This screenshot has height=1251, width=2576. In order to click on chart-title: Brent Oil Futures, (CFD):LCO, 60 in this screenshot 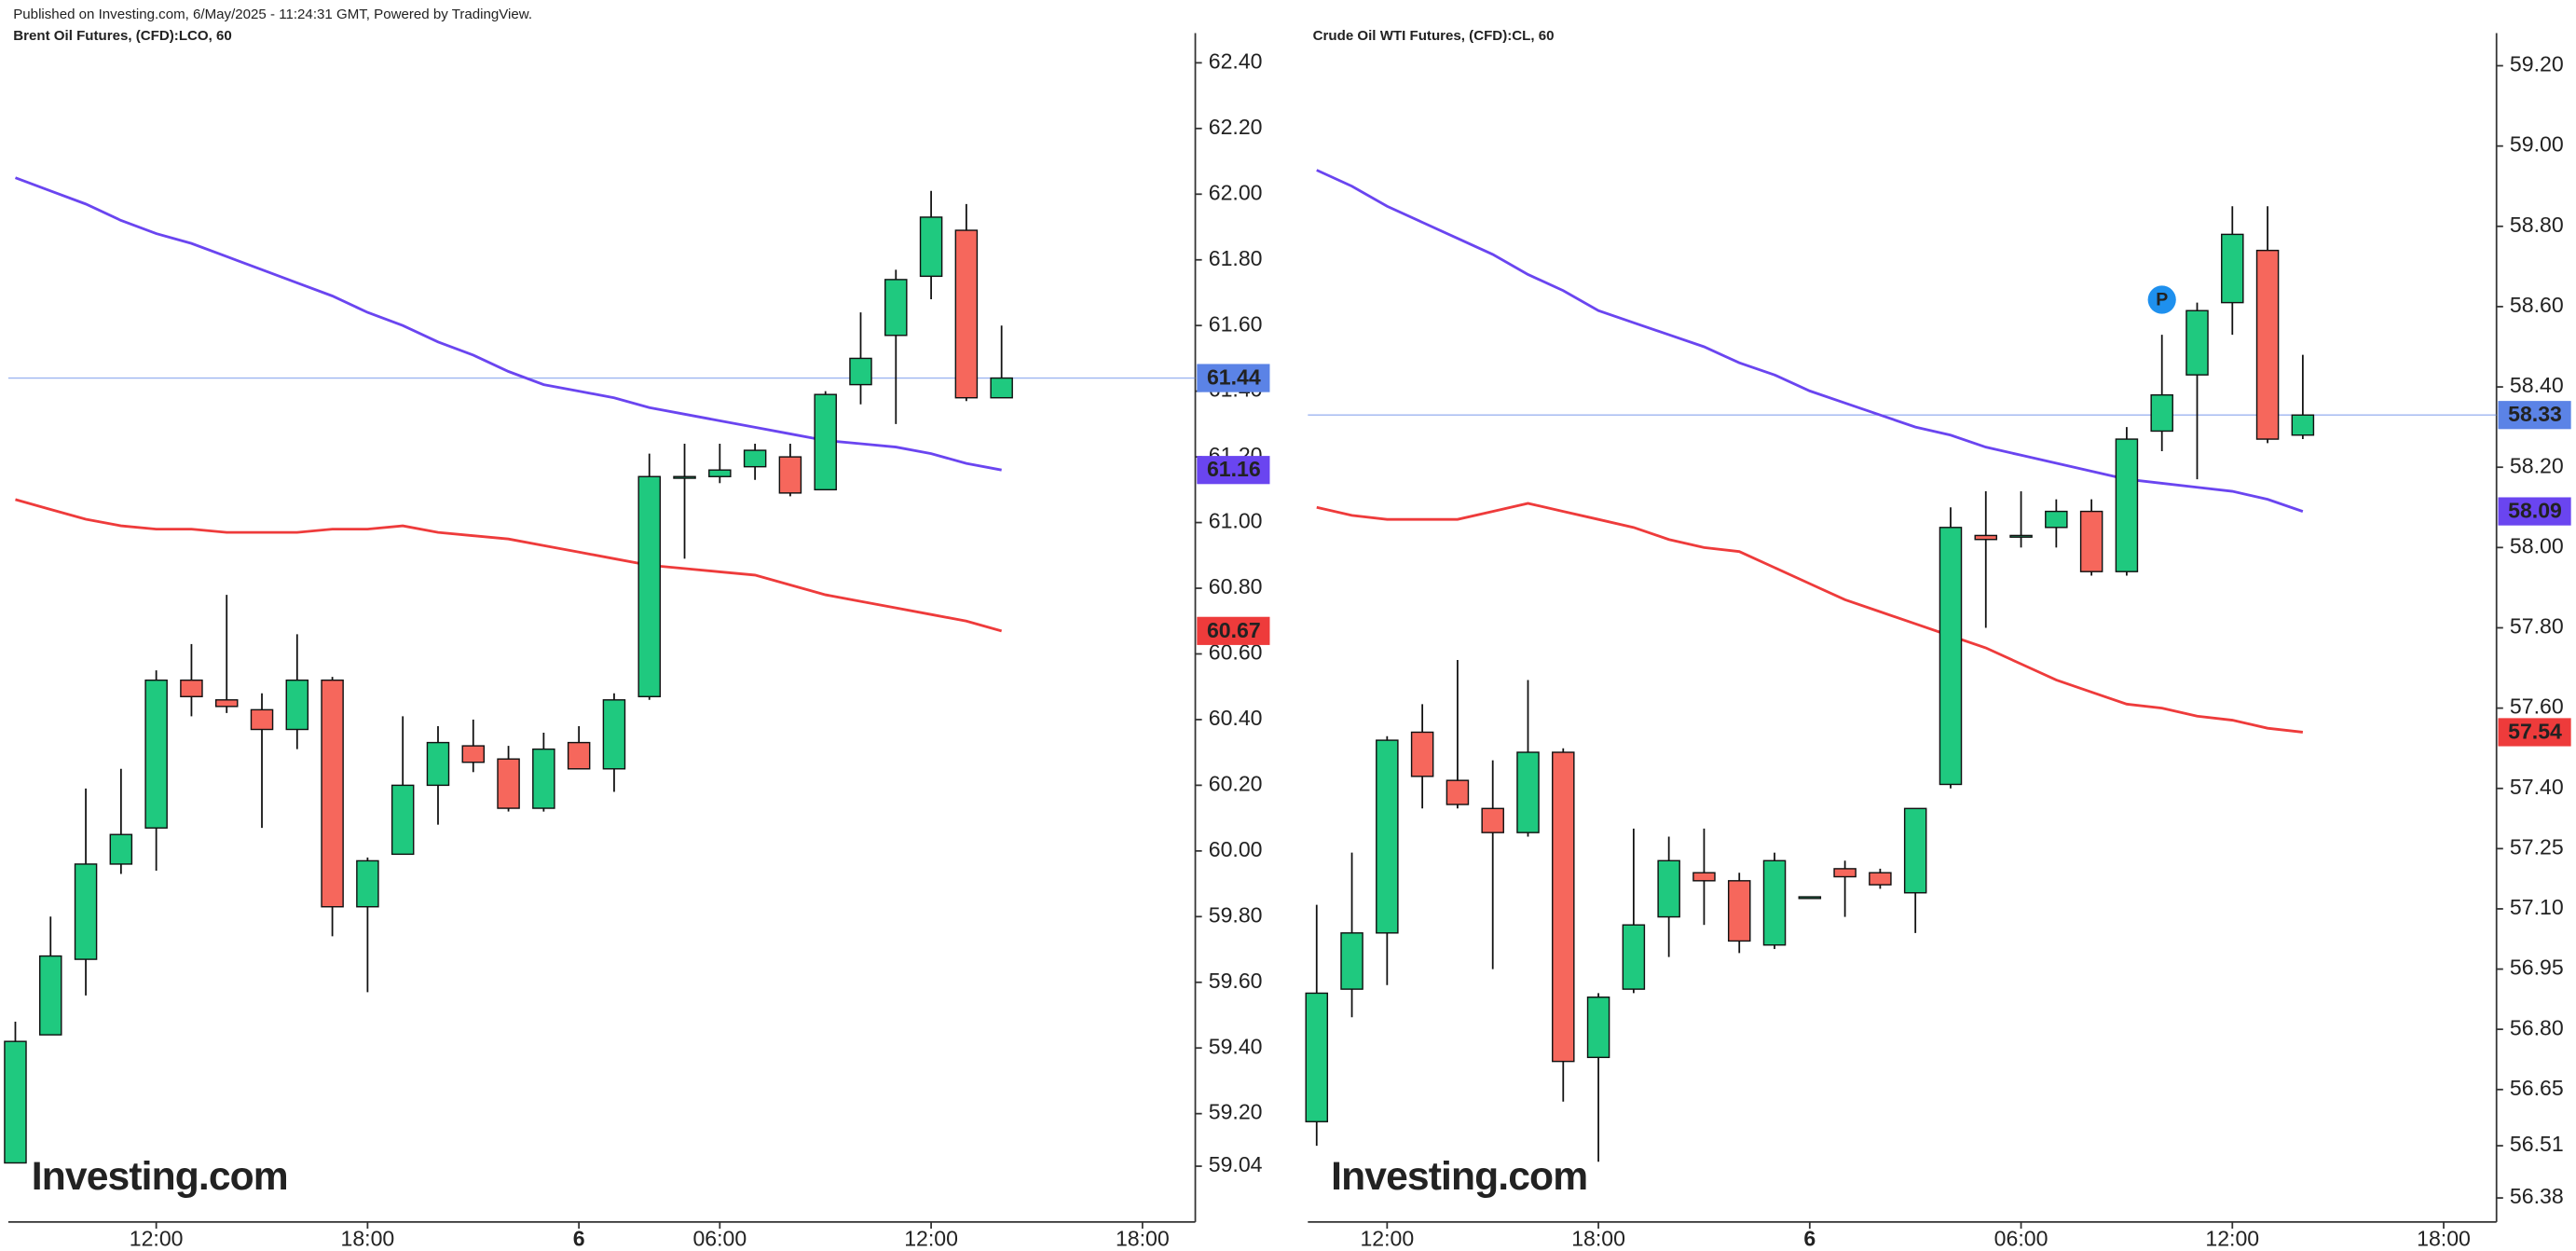, I will do `click(122, 36)`.